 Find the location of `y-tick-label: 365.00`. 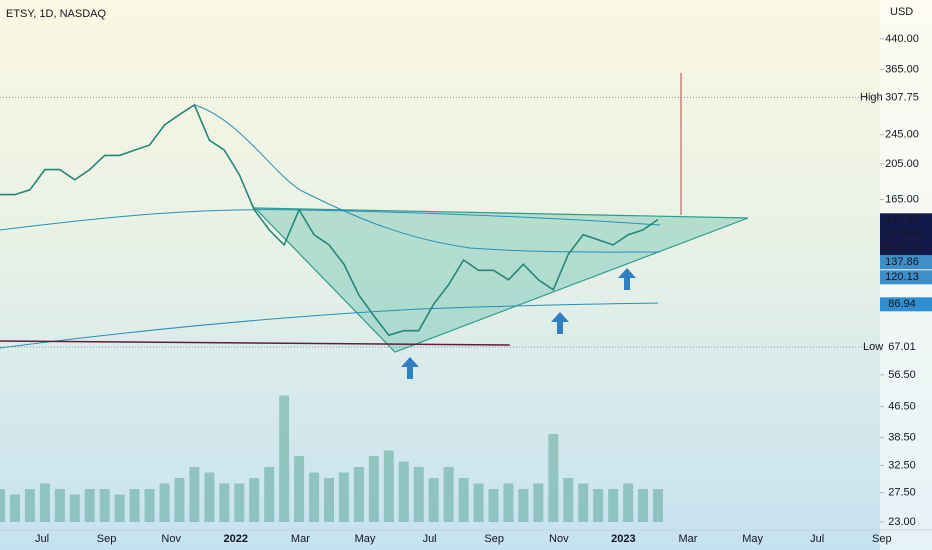

y-tick-label: 365.00 is located at coordinates (902, 69).